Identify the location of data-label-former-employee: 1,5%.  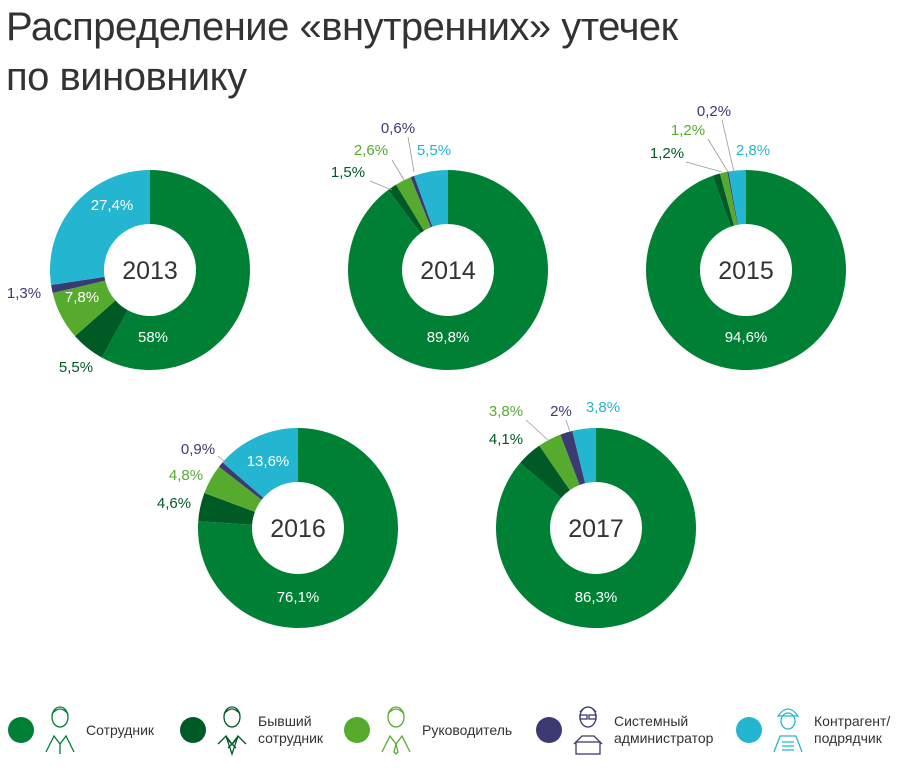
(348, 172).